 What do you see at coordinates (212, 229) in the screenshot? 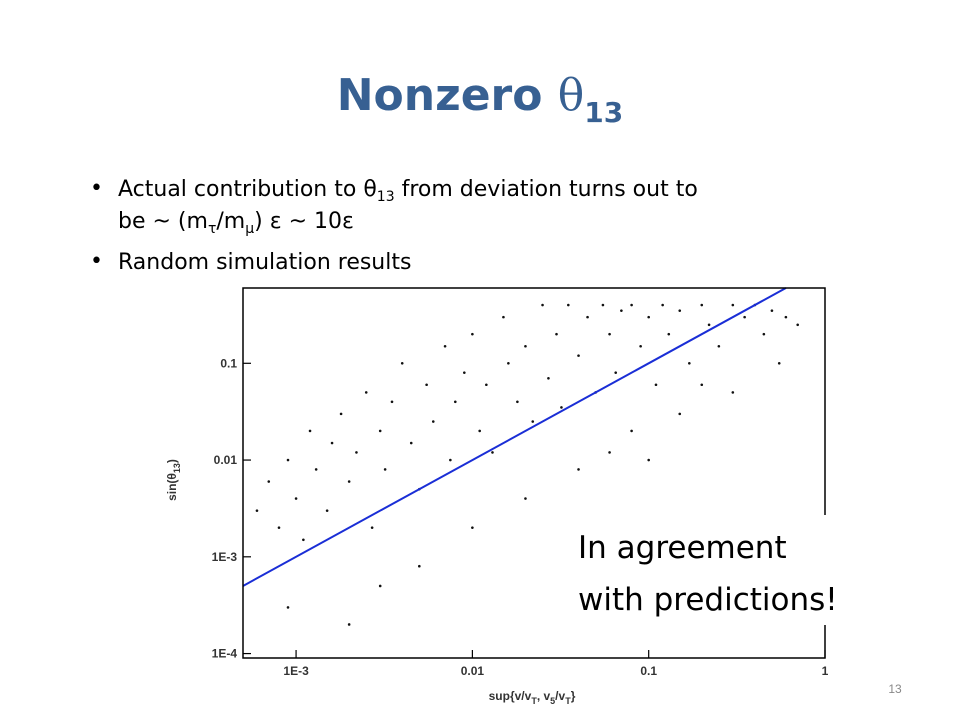
I see `bullet-subscript: τ` at bounding box center [212, 229].